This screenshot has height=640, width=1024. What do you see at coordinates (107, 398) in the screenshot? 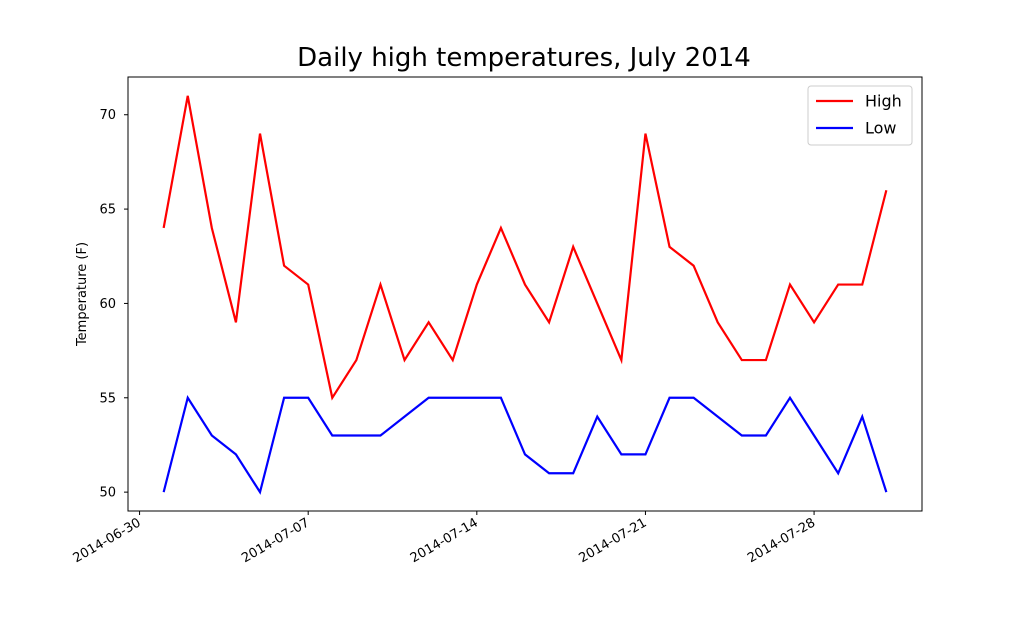
I see `y-tick-label: 55` at bounding box center [107, 398].